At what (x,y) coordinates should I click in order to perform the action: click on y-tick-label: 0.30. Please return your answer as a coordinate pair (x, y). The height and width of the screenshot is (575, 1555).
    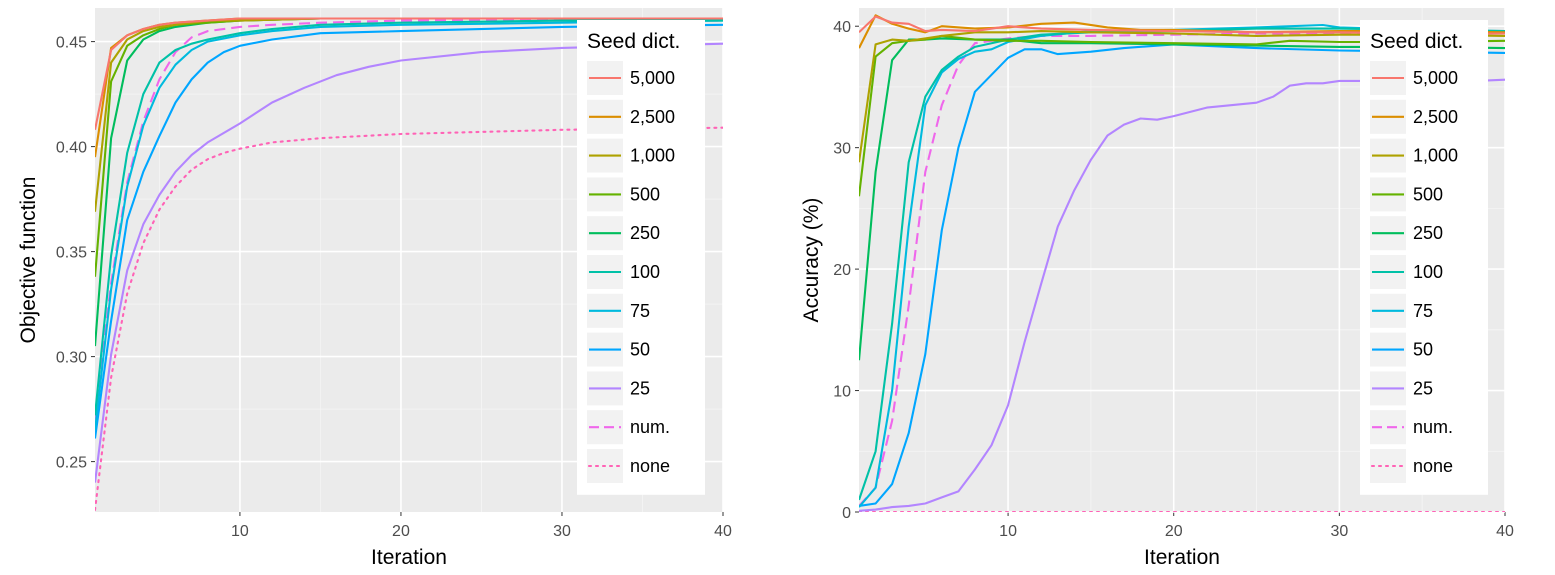
    Looking at the image, I should click on (71, 358).